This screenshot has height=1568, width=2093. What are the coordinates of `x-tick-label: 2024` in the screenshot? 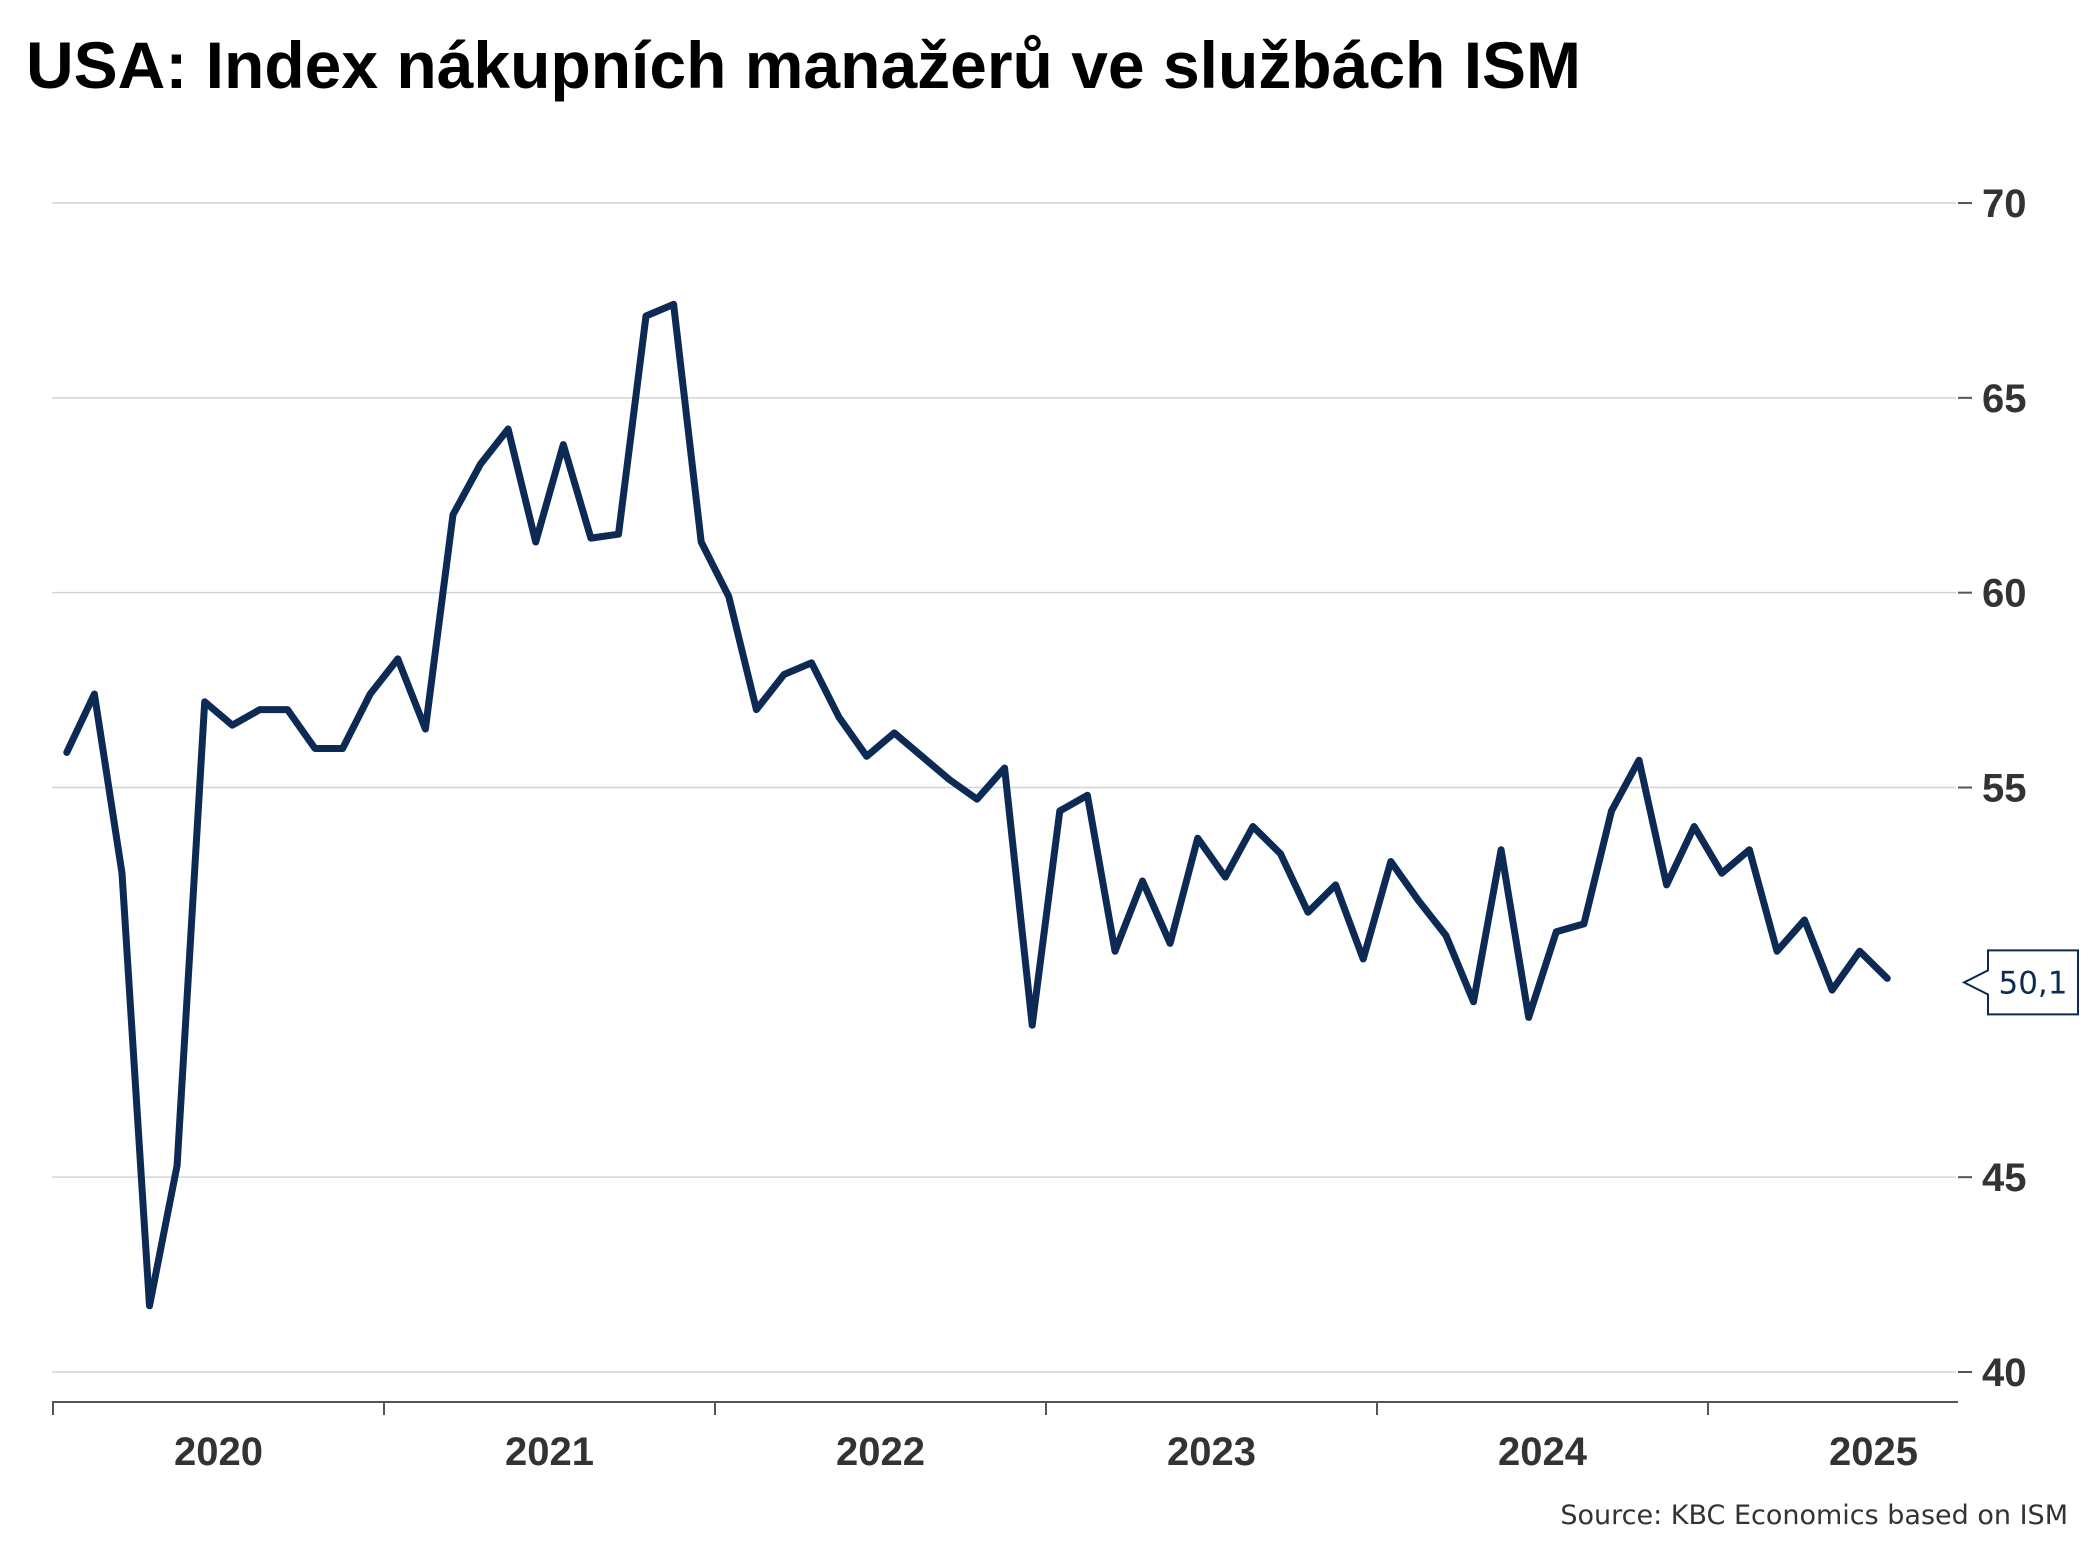 It's located at (1543, 1452).